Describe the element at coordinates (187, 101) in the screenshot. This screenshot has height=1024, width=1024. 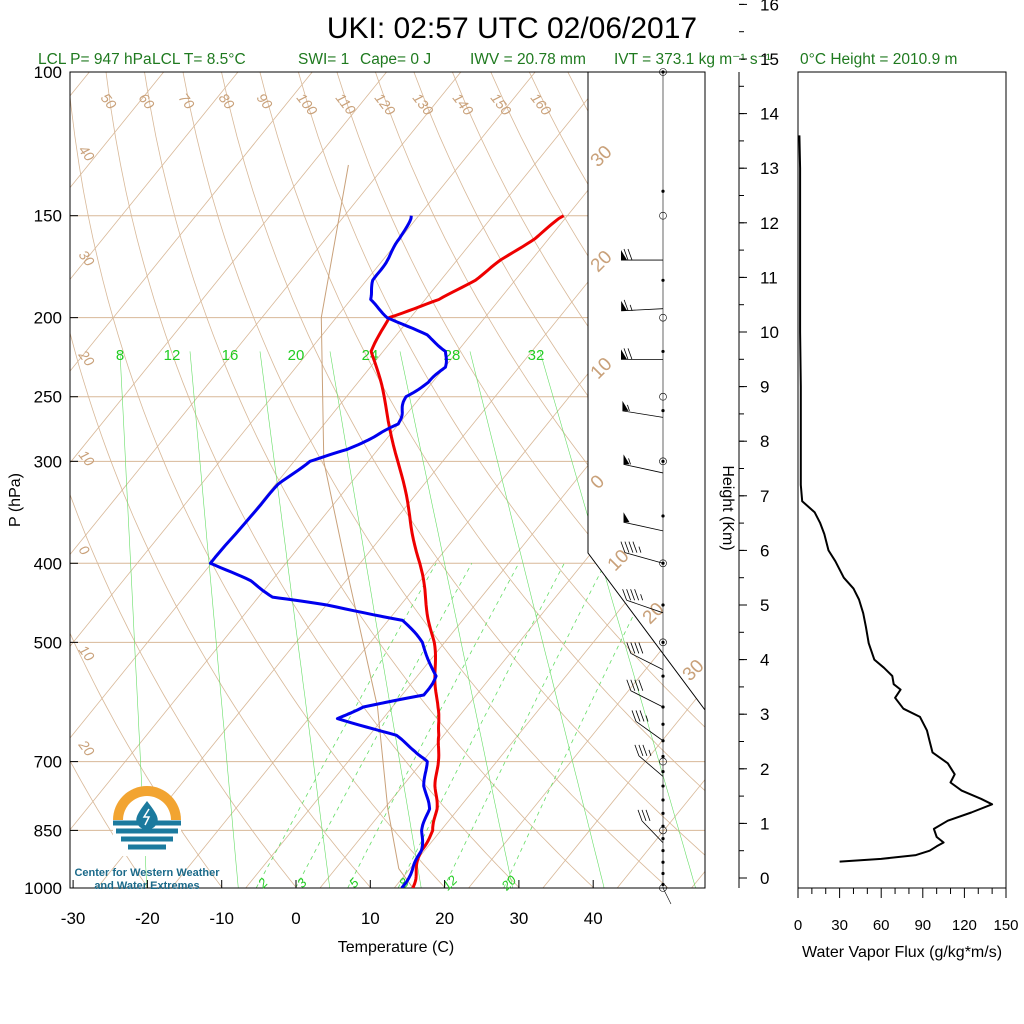
I see `isotherm-label: 70` at that location.